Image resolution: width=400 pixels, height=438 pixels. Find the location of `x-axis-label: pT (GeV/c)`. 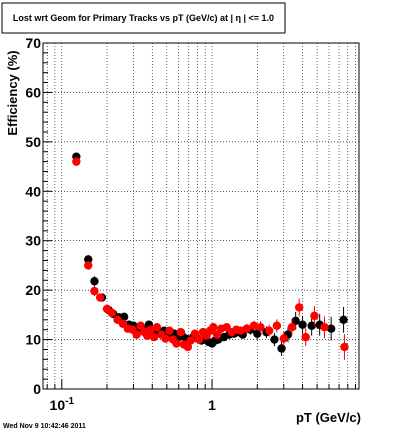

x-axis-label: pT (GeV/c) is located at coordinates (328, 417).